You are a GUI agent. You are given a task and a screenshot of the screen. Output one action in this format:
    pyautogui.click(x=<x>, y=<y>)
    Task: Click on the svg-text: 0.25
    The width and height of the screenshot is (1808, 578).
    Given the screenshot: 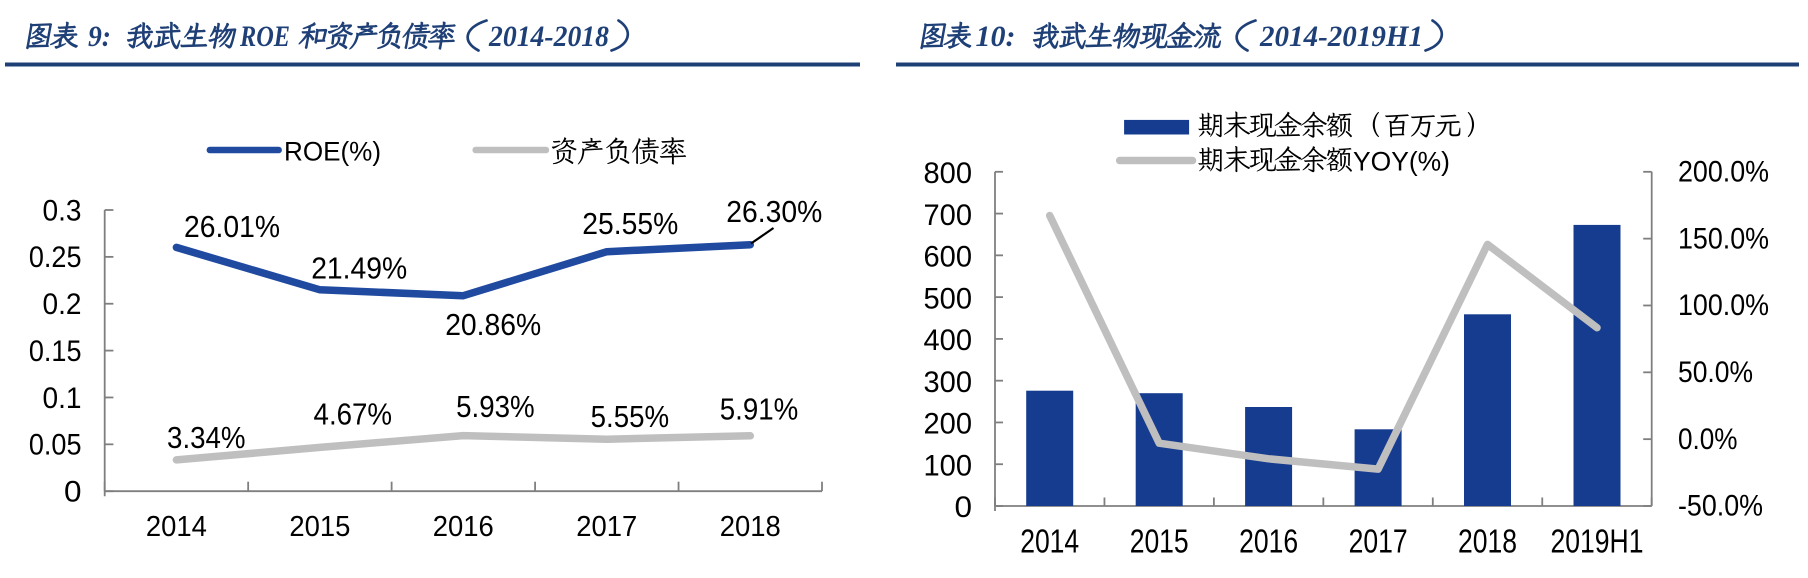 What is the action you would take?
    pyautogui.click(x=55, y=257)
    